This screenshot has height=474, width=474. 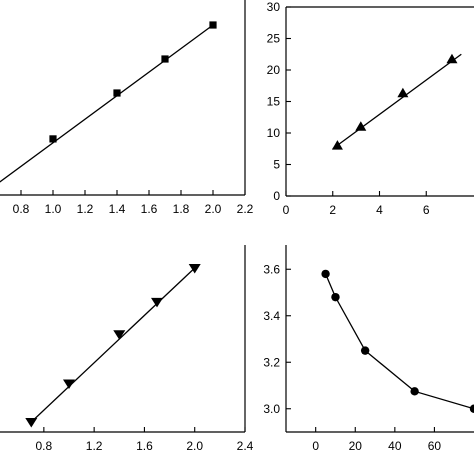 I want to click on panel-b-y-tick-label: 15, so click(x=274, y=102).